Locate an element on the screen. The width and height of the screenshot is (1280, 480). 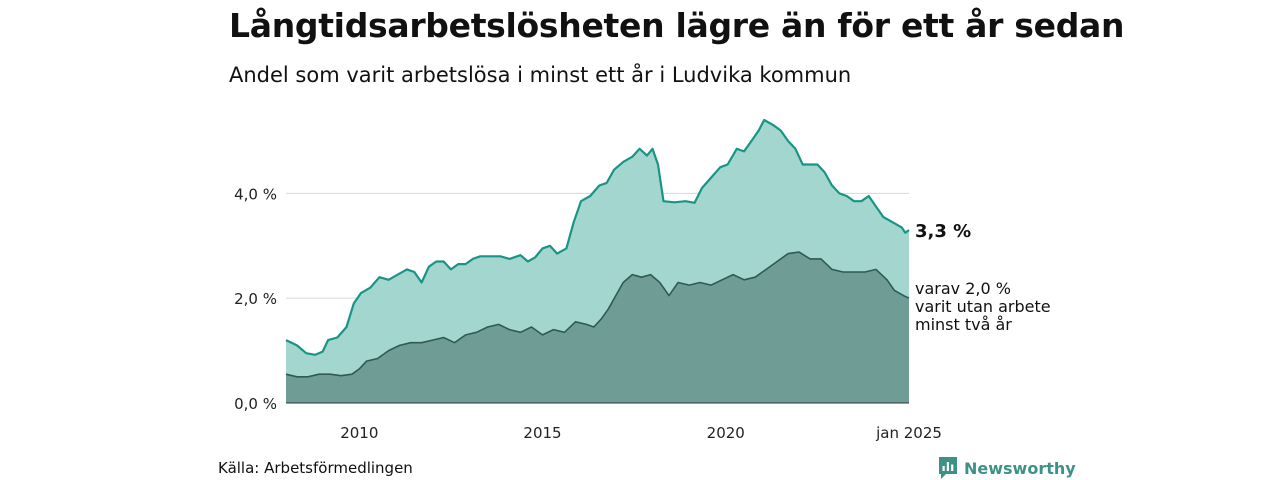
longterm-end-label: varav 2,0 % is located at coordinates (963, 288).